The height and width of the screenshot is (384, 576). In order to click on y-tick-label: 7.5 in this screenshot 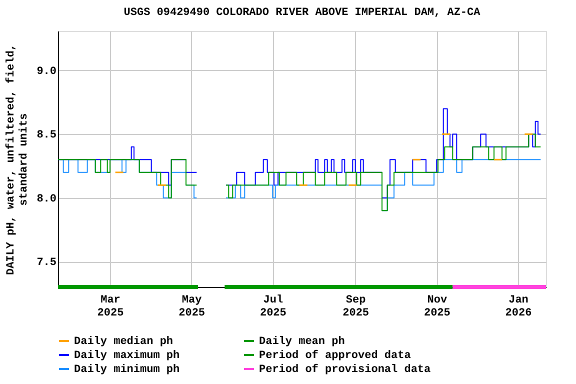, I will do `click(46, 263)`.